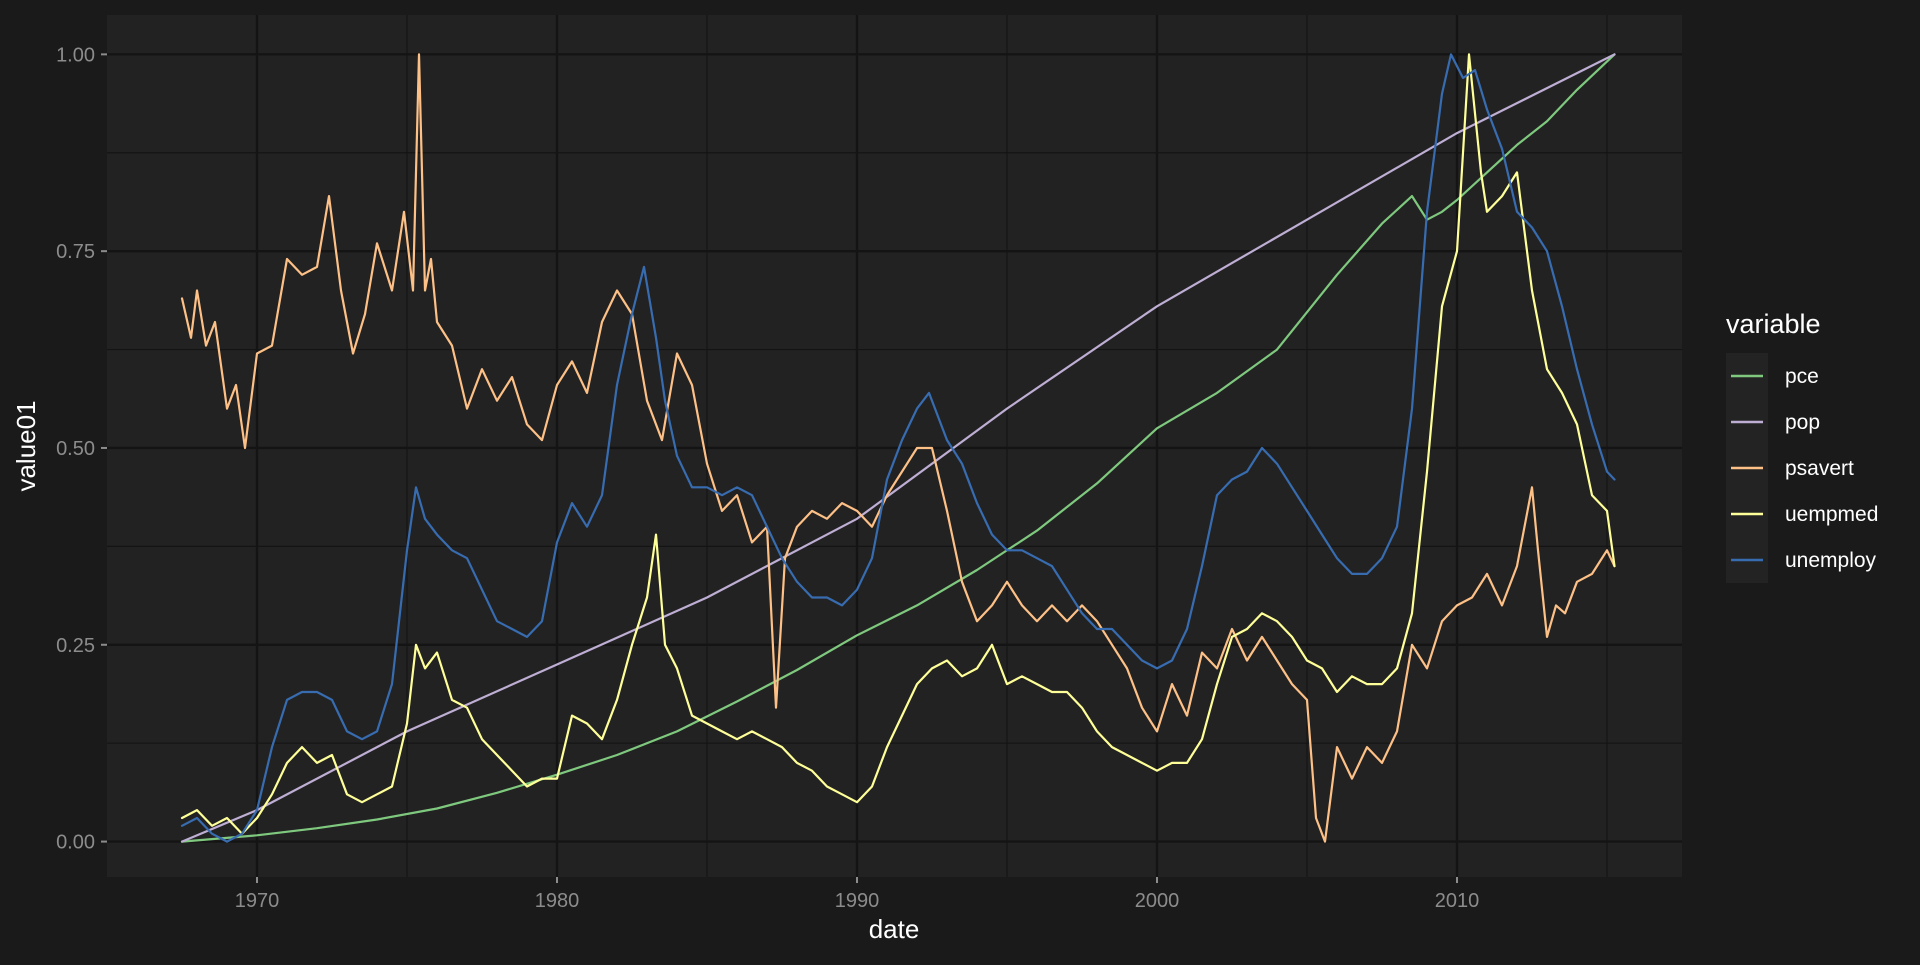 The width and height of the screenshot is (1920, 965). Describe the element at coordinates (257, 901) in the screenshot. I see `x-tick-label: 1970` at that location.